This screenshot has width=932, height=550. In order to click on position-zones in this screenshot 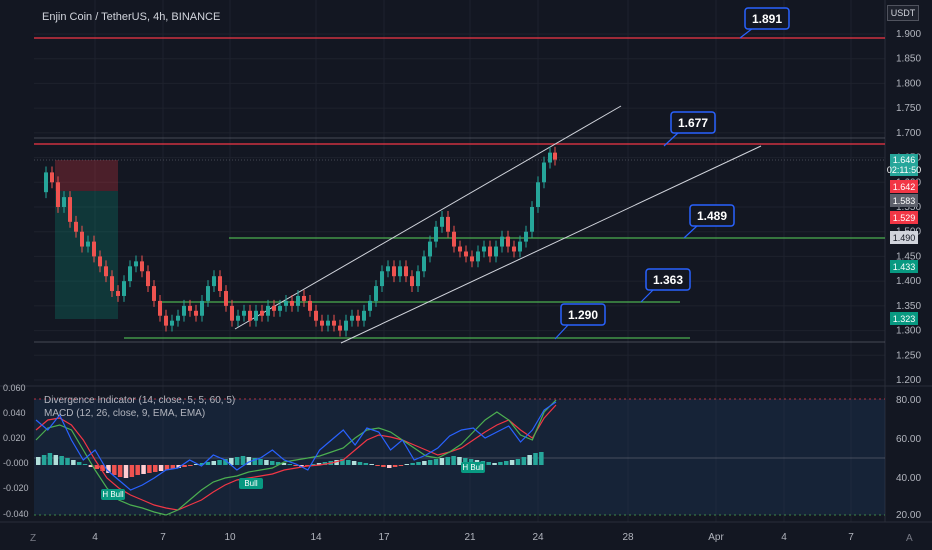, I will do `click(86, 239)`.